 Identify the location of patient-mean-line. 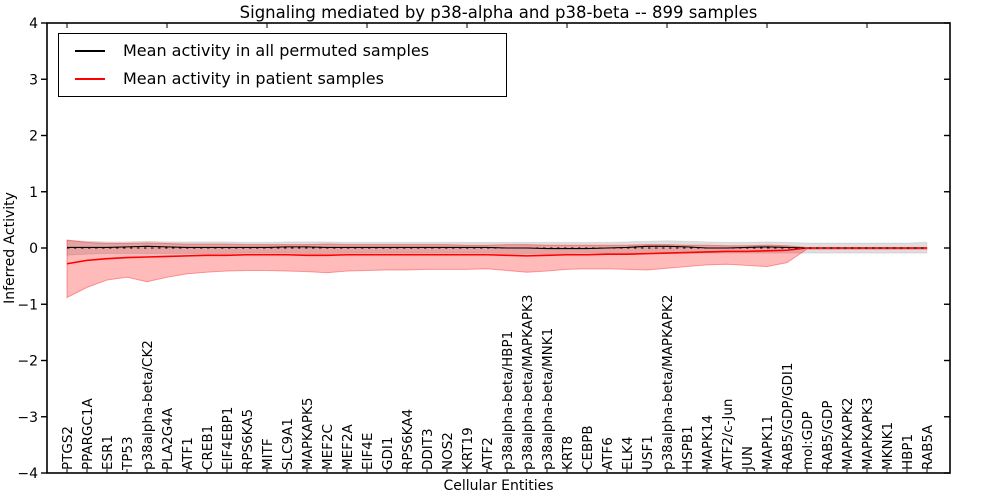
(496, 256).